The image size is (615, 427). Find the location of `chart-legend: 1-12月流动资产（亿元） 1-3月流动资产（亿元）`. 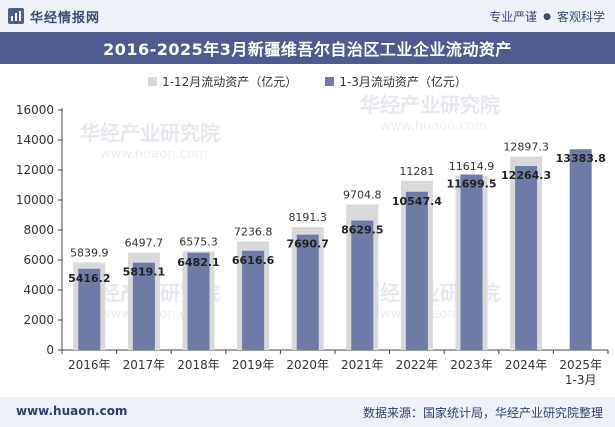

chart-legend: 1-12月流动资产（亿元） 1-3月流动资产（亿元） is located at coordinates (307, 81).